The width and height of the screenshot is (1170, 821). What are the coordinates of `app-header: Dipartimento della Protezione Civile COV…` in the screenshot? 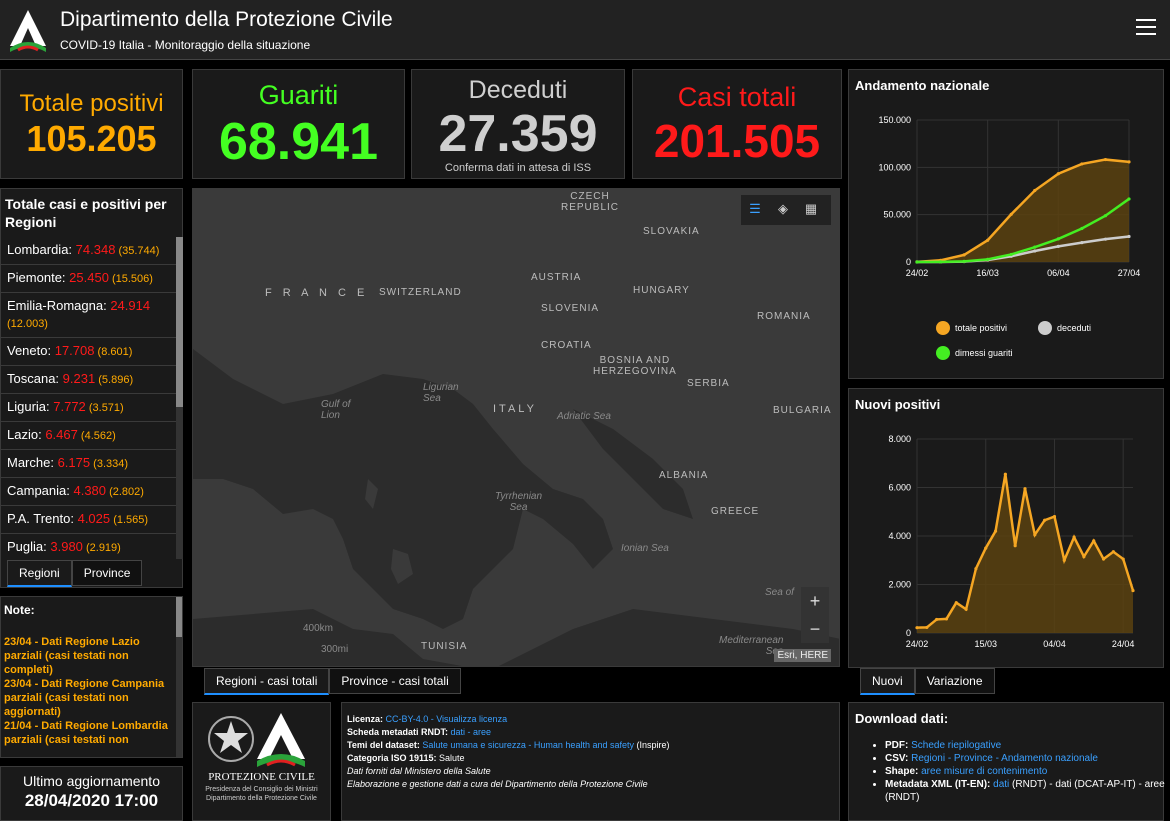 It's located at (585, 30).